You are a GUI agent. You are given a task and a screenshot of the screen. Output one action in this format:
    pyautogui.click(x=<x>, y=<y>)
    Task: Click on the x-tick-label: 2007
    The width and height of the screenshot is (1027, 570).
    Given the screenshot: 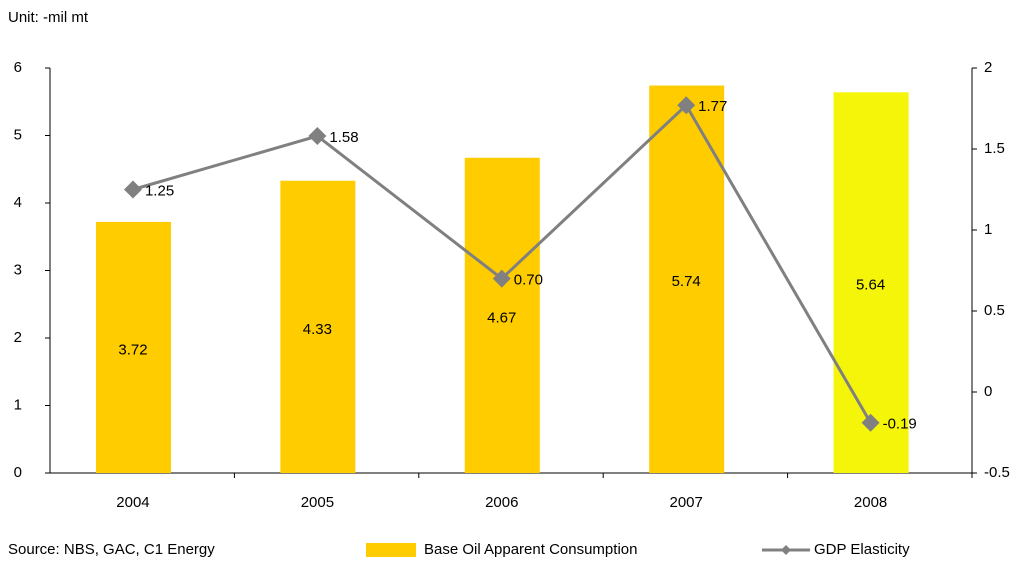 What is the action you would take?
    pyautogui.click(x=685, y=502)
    